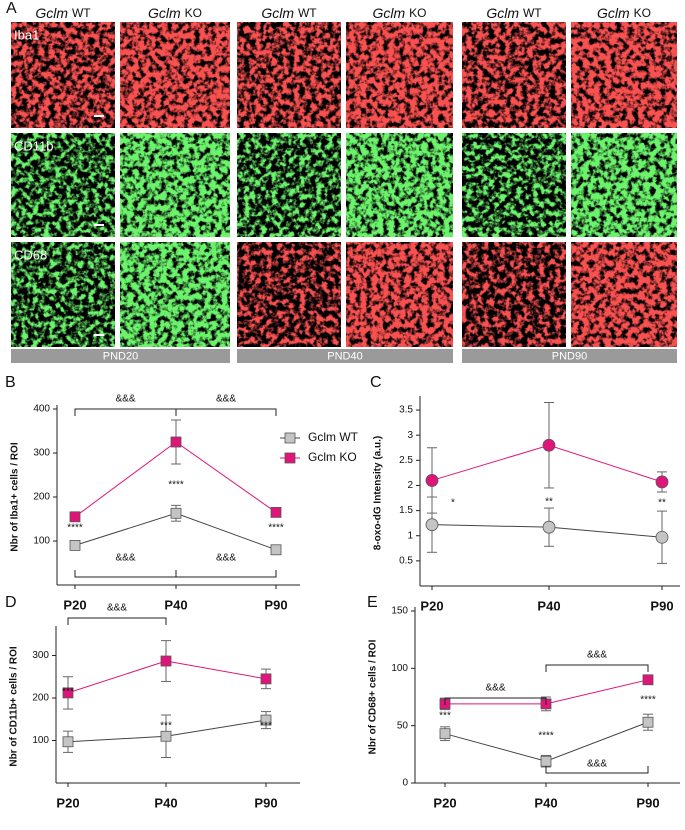 This screenshot has width=685, height=830. I want to click on y-tick-label: 2, so click(410, 485).